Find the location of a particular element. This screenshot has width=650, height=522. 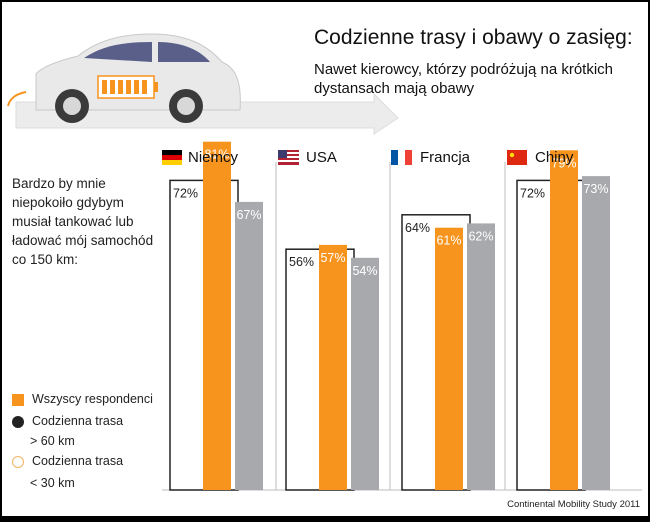

country-label-chiny: Chiny is located at coordinates (554, 157).